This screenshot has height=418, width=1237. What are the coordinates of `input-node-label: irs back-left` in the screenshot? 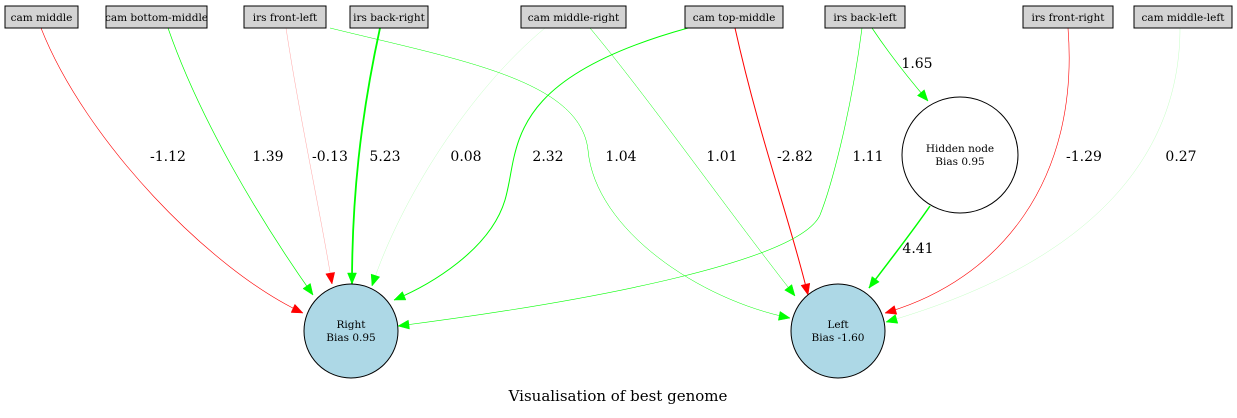 It's located at (865, 18).